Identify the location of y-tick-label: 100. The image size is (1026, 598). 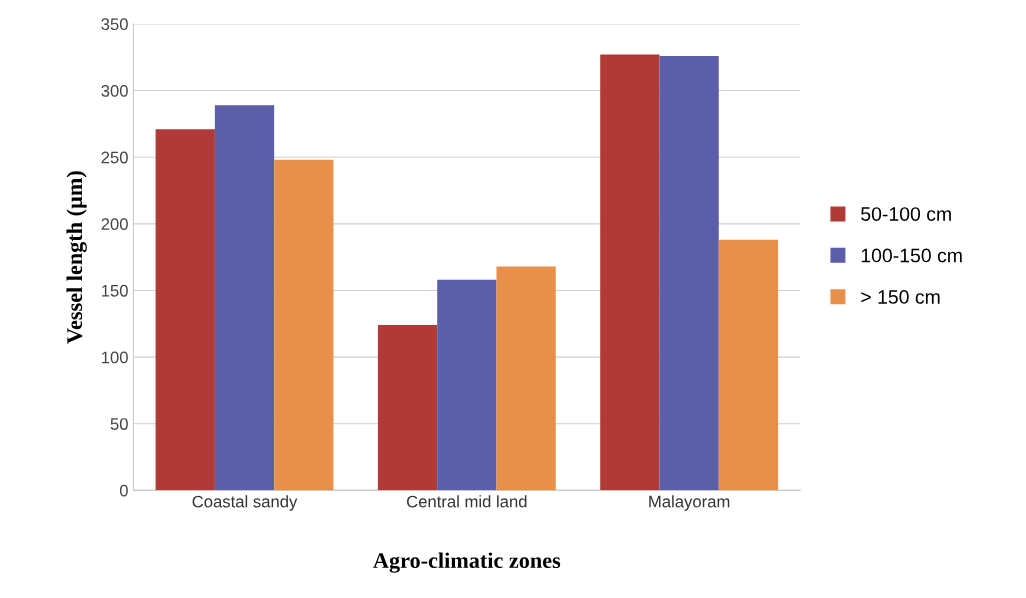
(114, 357).